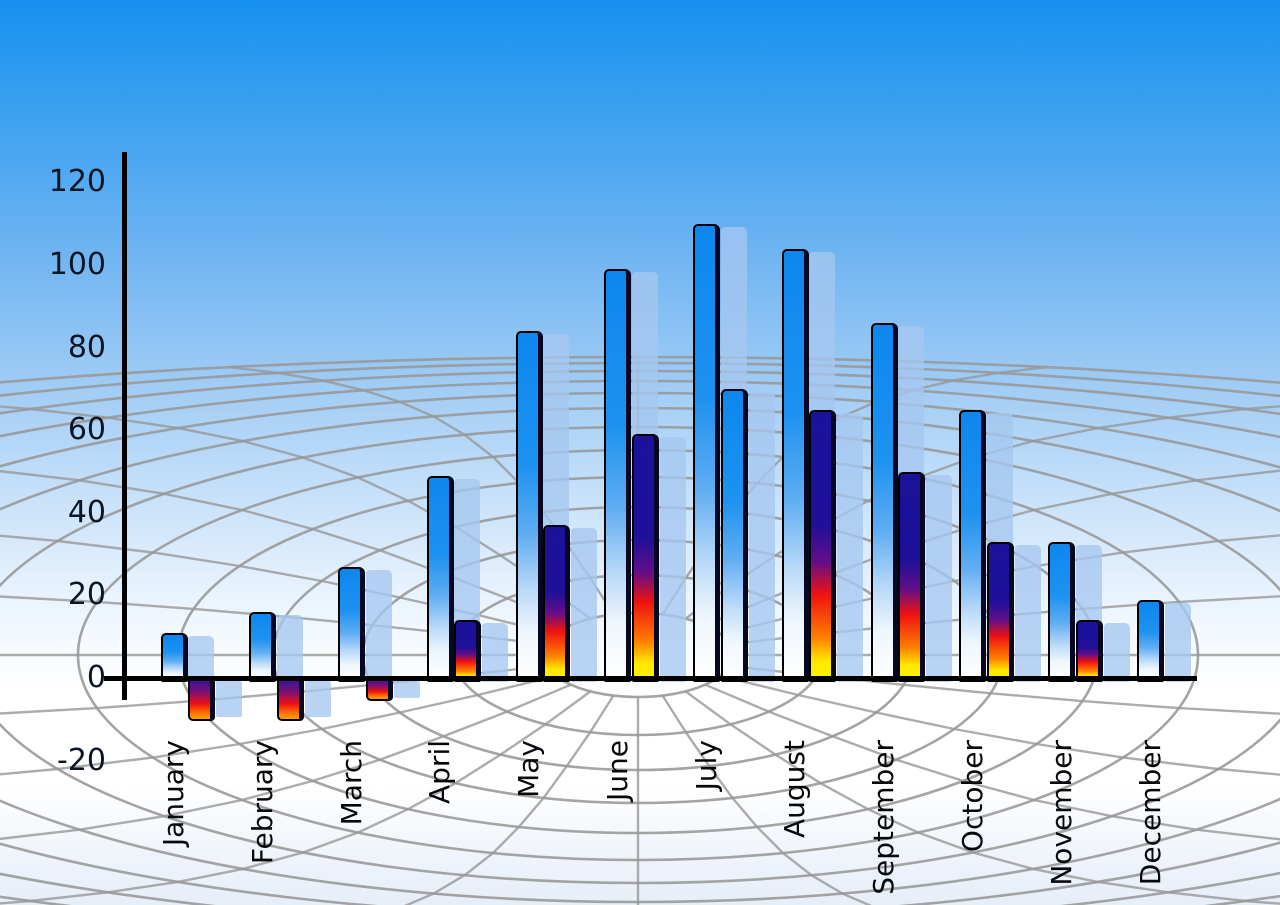 This screenshot has height=905, width=1280. Describe the element at coordinates (86, 595) in the screenshot. I see `y-tick-label-20: 20` at that location.